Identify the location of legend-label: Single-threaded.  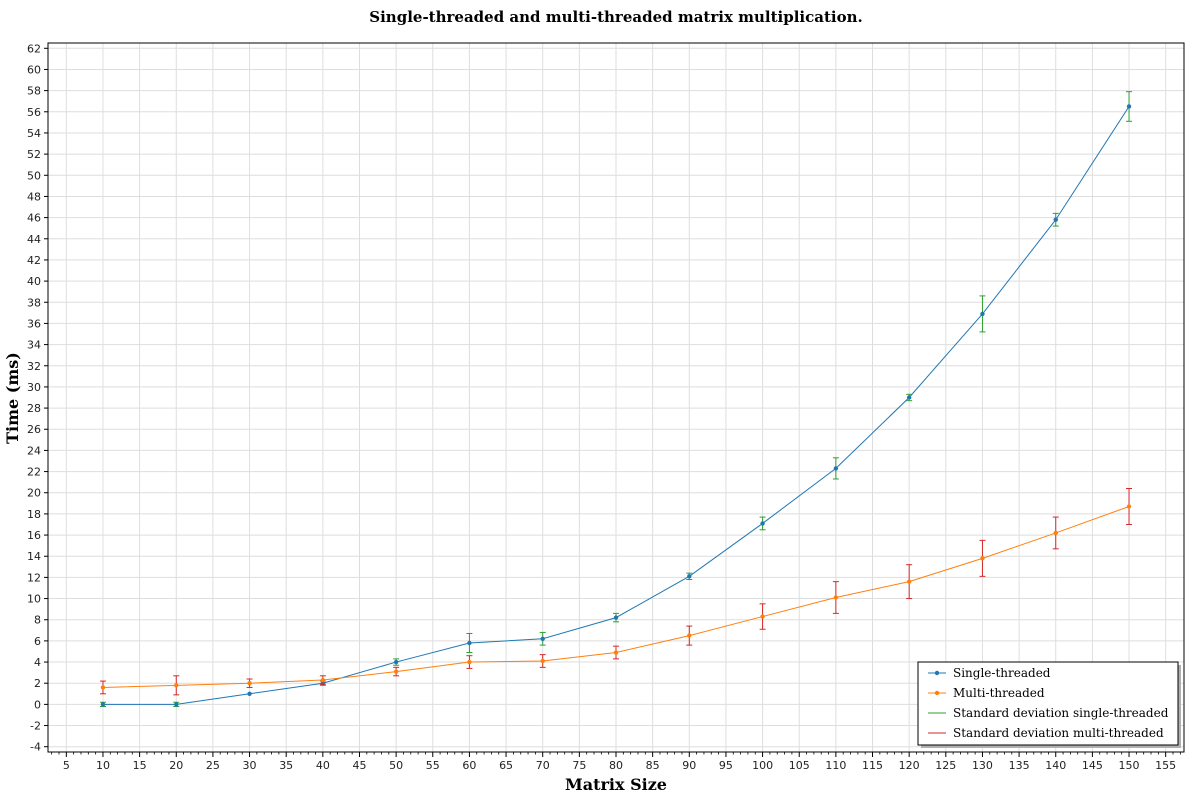
(1002, 673).